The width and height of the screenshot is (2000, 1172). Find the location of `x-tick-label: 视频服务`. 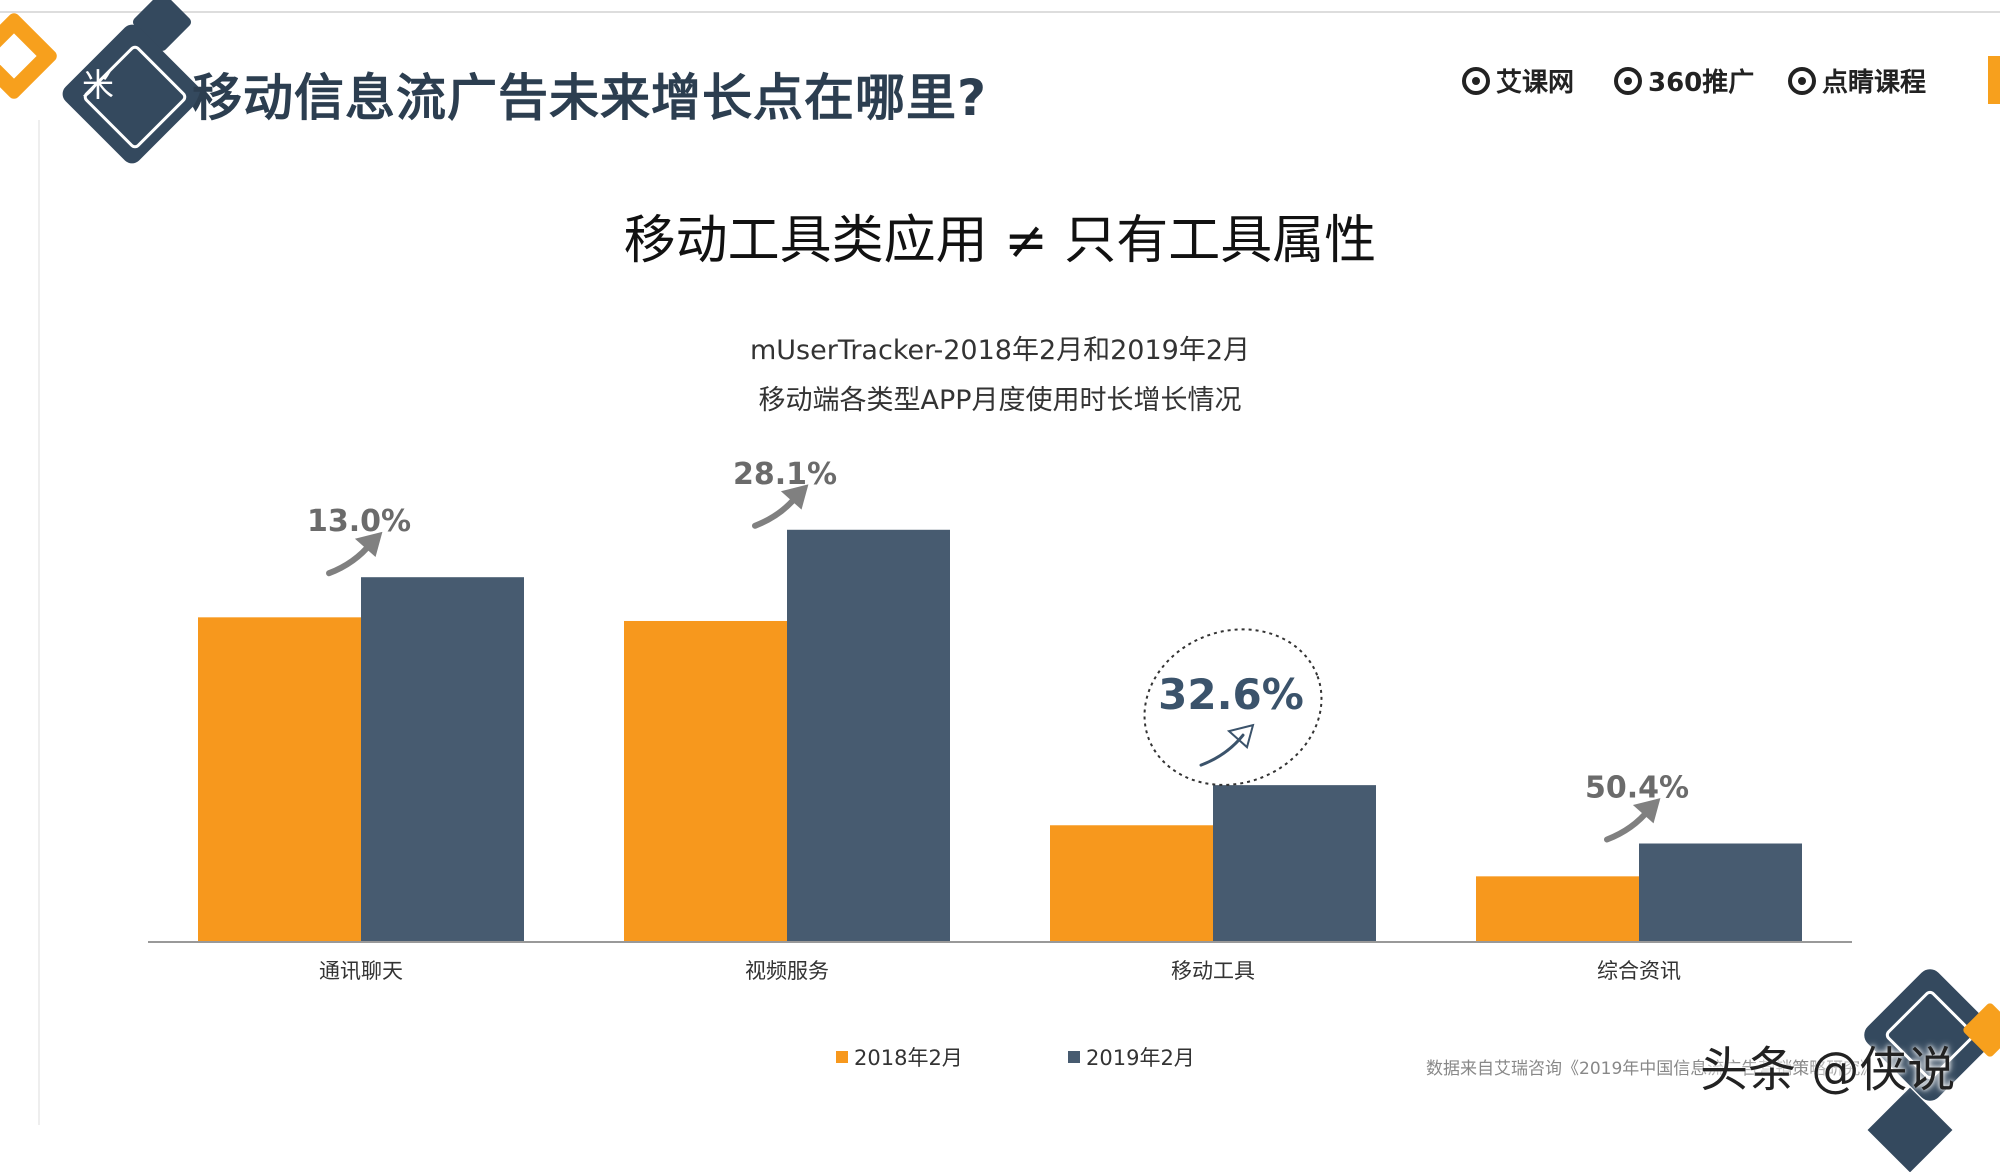

x-tick-label: 视频服务 is located at coordinates (787, 971).